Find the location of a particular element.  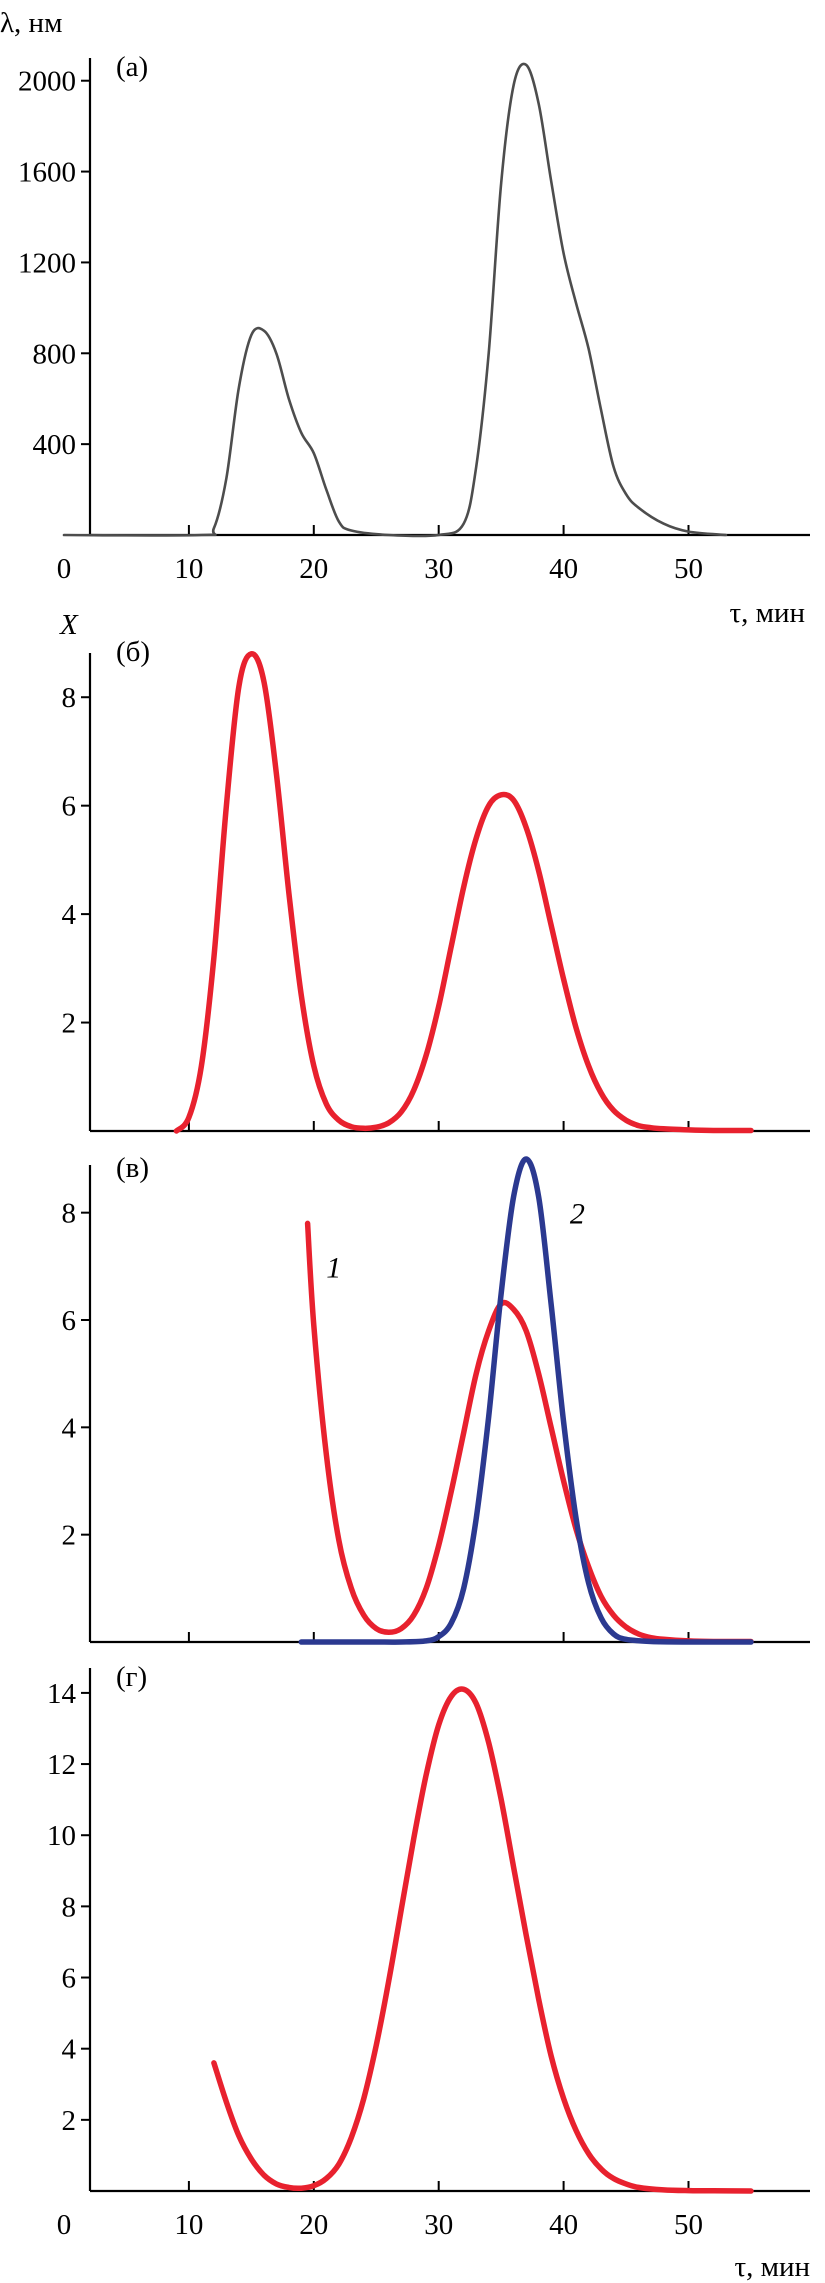

panel-d-series is located at coordinates (482, 1940).